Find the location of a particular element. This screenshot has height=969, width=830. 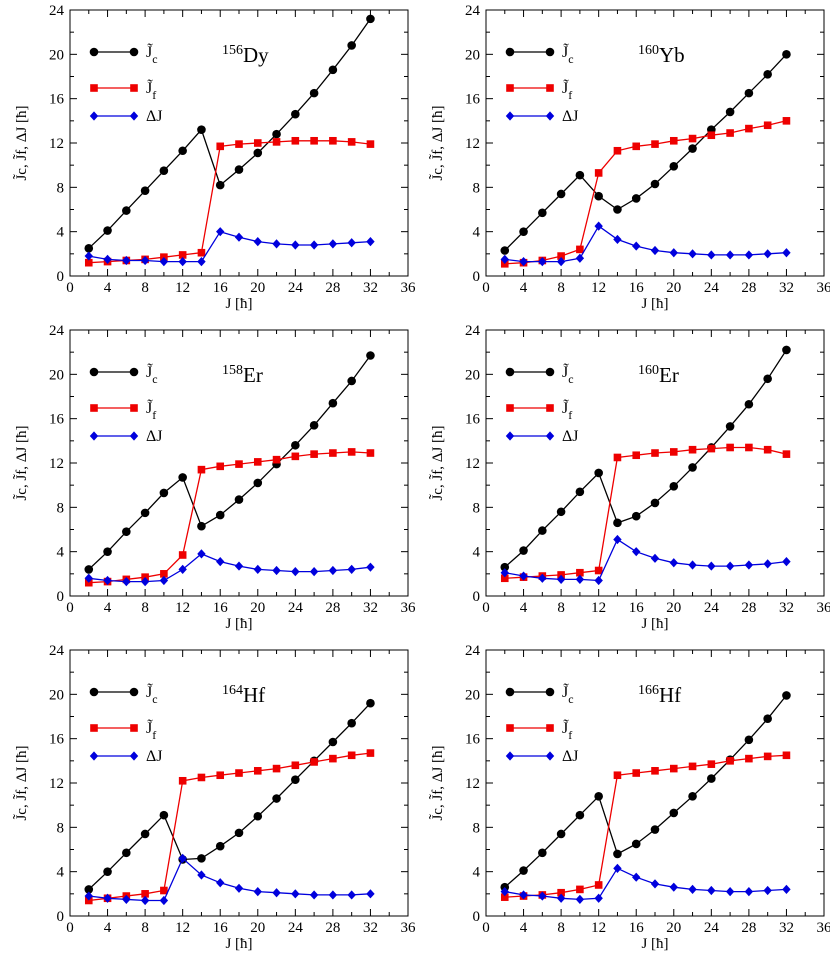

y-tick-label: 20 is located at coordinates (472, 55).